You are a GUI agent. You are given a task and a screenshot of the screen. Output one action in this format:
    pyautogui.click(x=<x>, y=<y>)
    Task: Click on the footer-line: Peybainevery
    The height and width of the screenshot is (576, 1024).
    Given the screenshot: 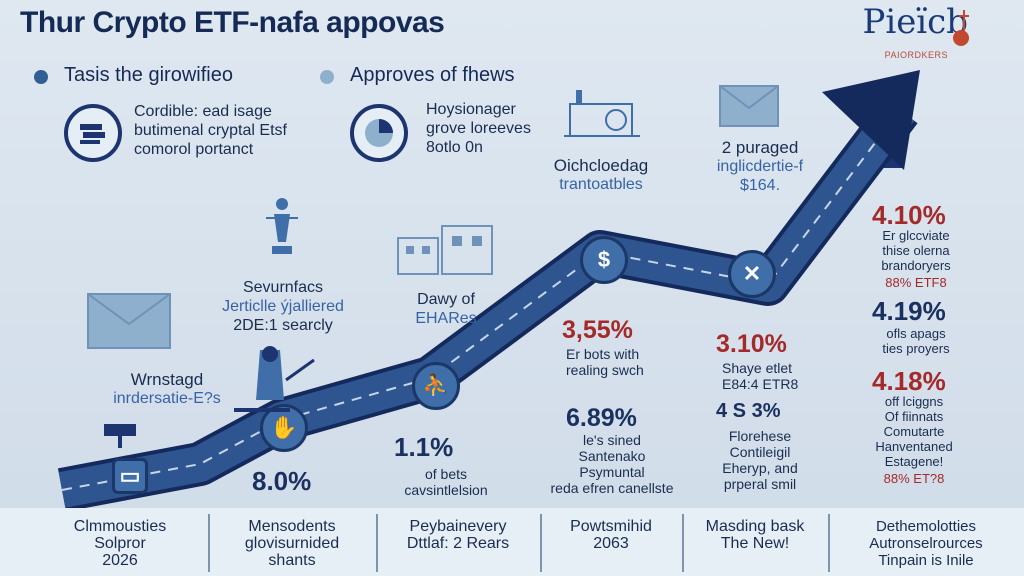 What is the action you would take?
    pyautogui.click(x=458, y=526)
    